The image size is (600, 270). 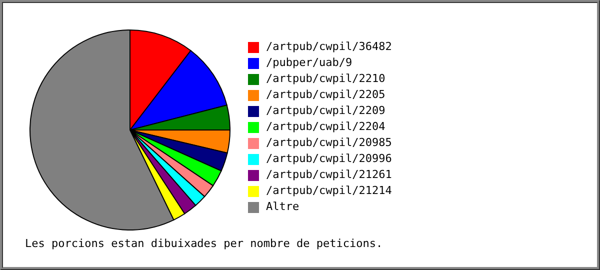 I want to click on legend-label: /artpub/cwpil/20985, so click(x=329, y=143).